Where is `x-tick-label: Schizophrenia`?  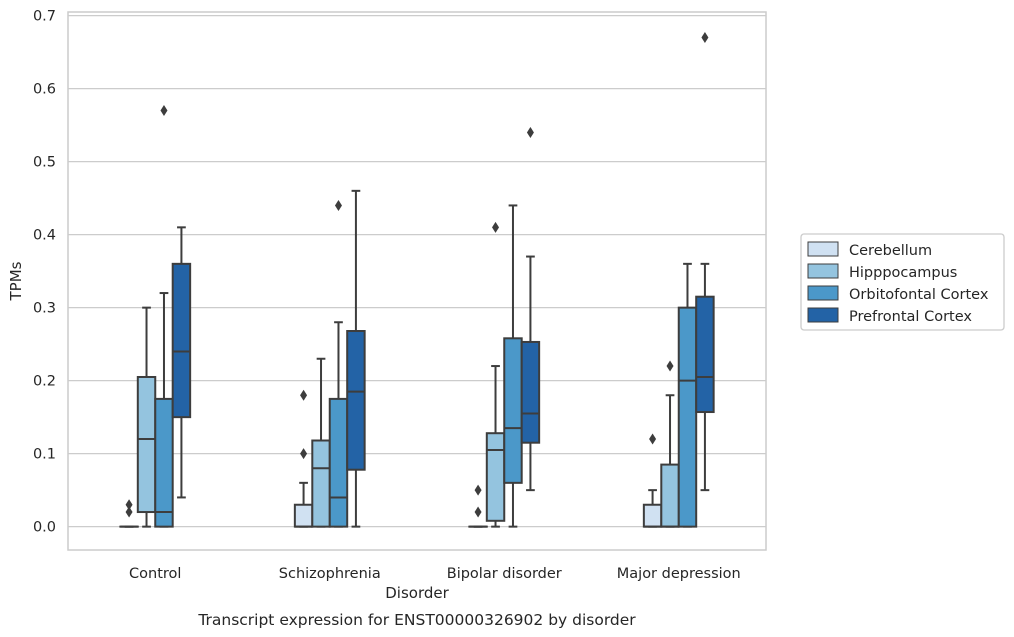 x-tick-label: Schizophrenia is located at coordinates (330, 574).